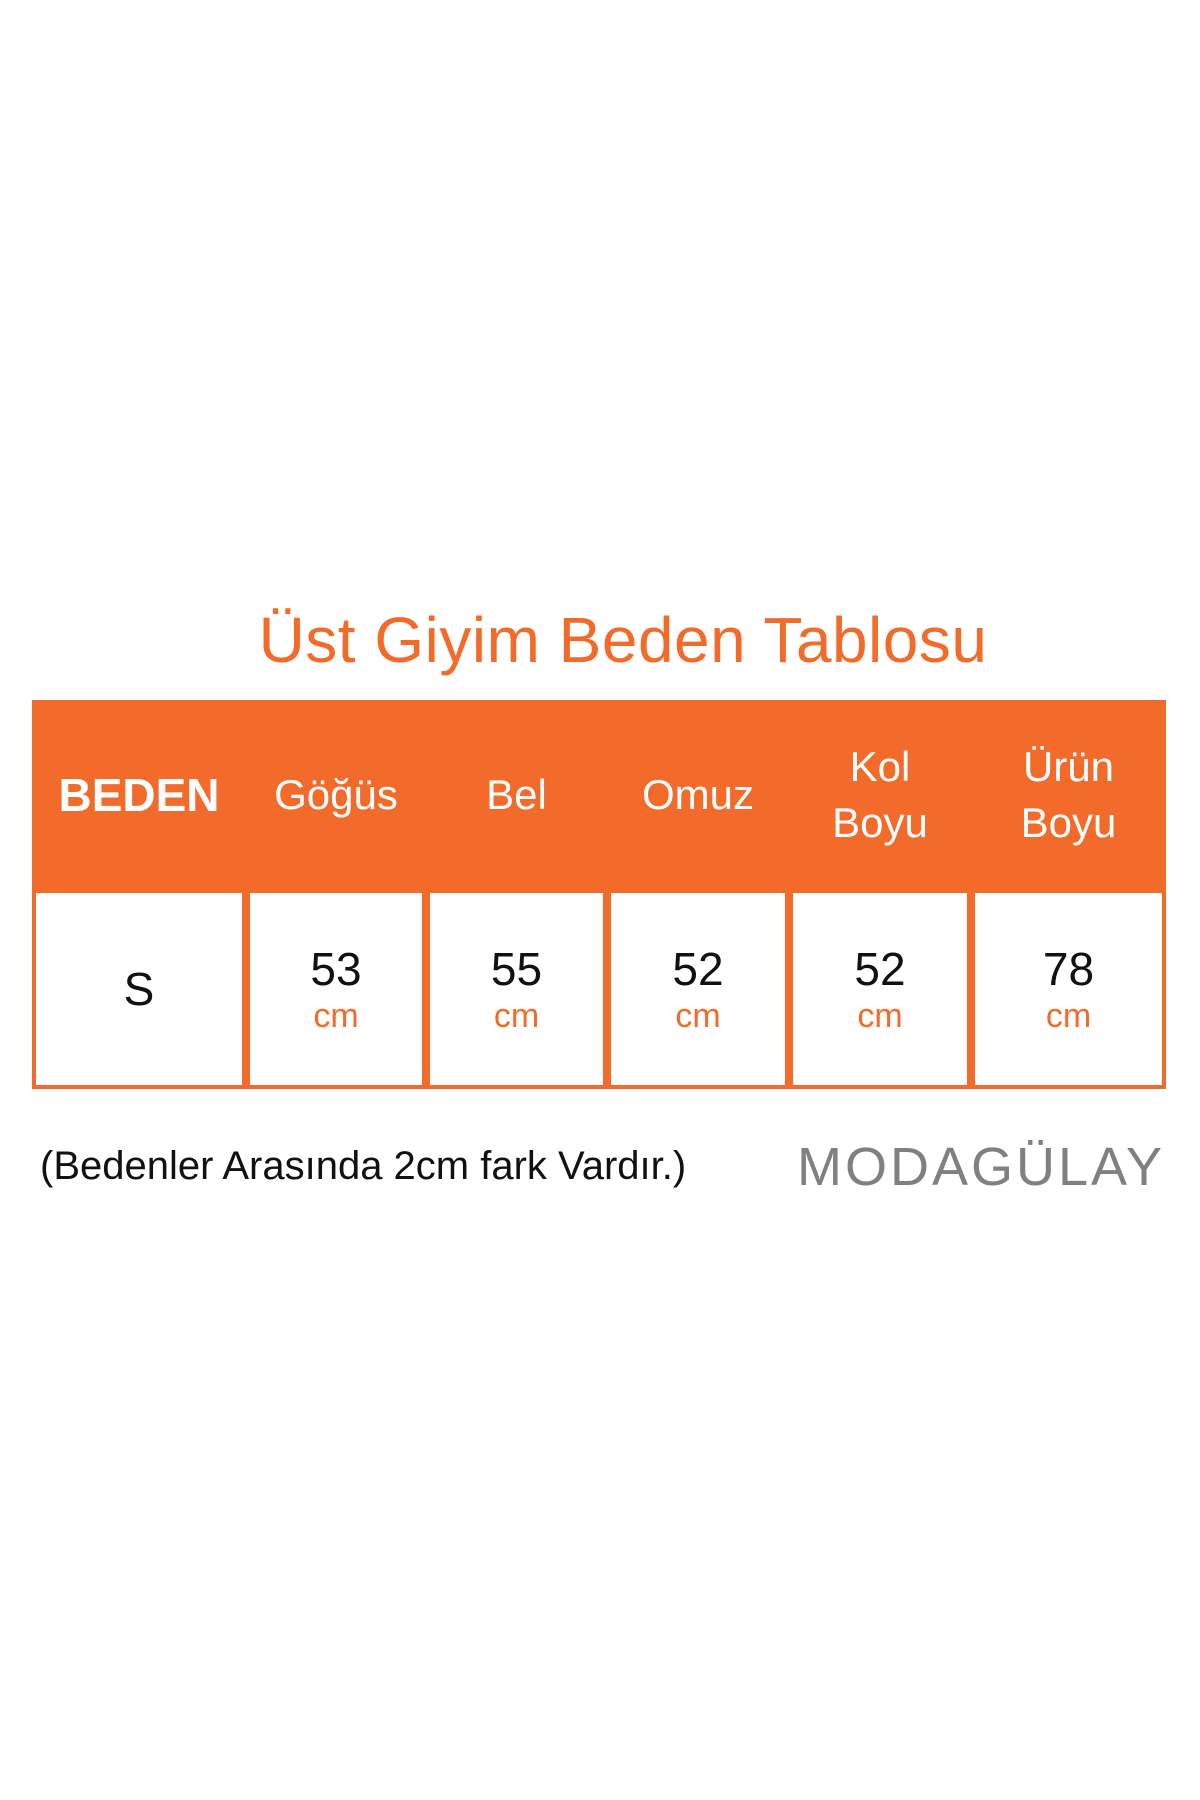  Describe the element at coordinates (336, 969) in the screenshot. I see `gogus-value: 53` at that location.